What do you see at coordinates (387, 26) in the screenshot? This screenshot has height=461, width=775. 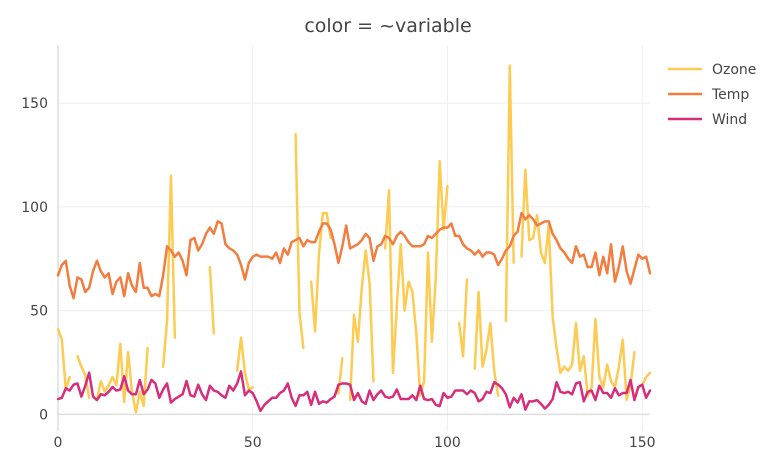 I see `chart-title: color = ~variable` at bounding box center [387, 26].